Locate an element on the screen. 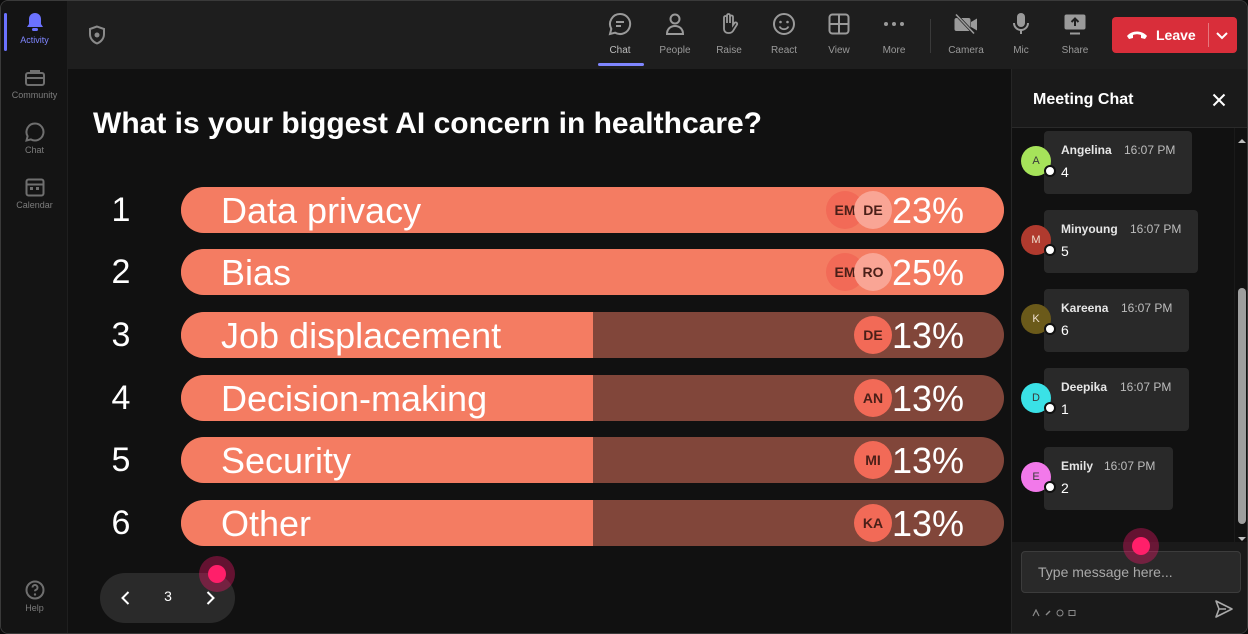 This screenshot has width=1248, height=634. voter-avatars: EM DE is located at coordinates (859, 210).